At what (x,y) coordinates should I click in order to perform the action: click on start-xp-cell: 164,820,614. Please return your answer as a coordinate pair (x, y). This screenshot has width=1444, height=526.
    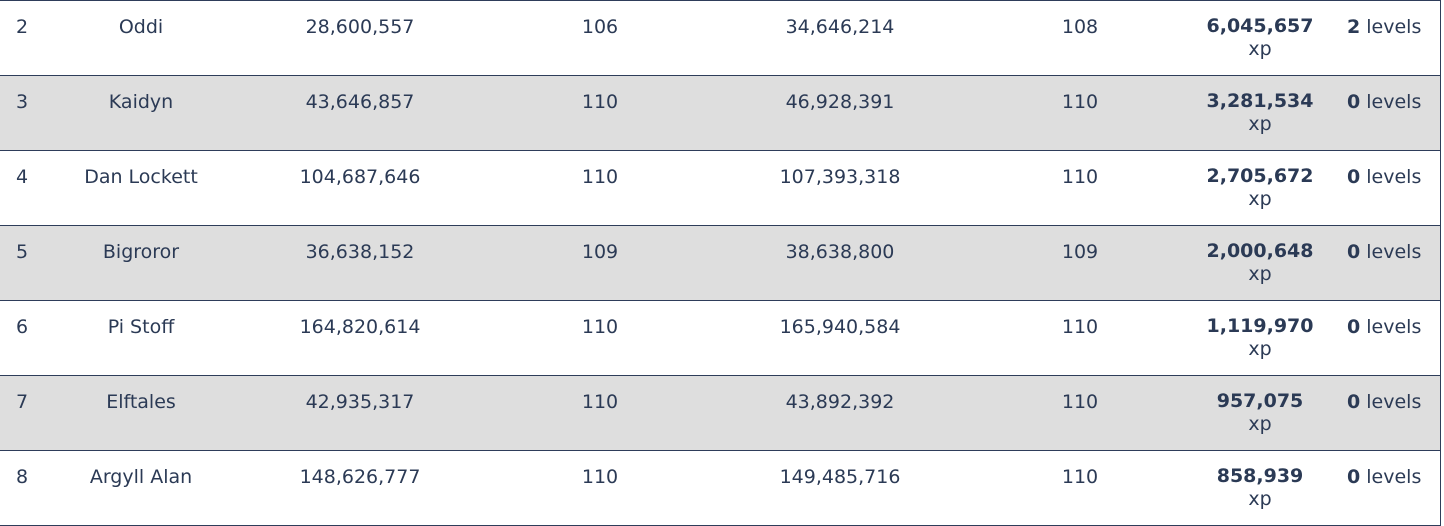
    Looking at the image, I should click on (360, 327).